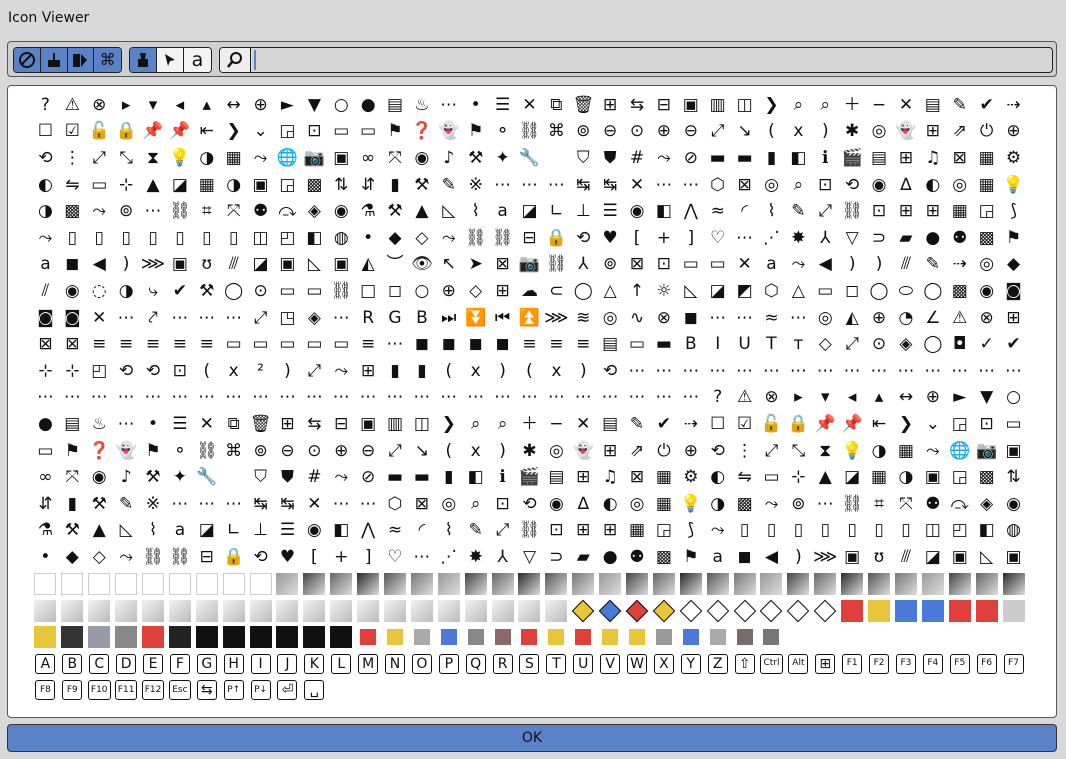  I want to click on grid-icon: ≡, so click(153, 344).